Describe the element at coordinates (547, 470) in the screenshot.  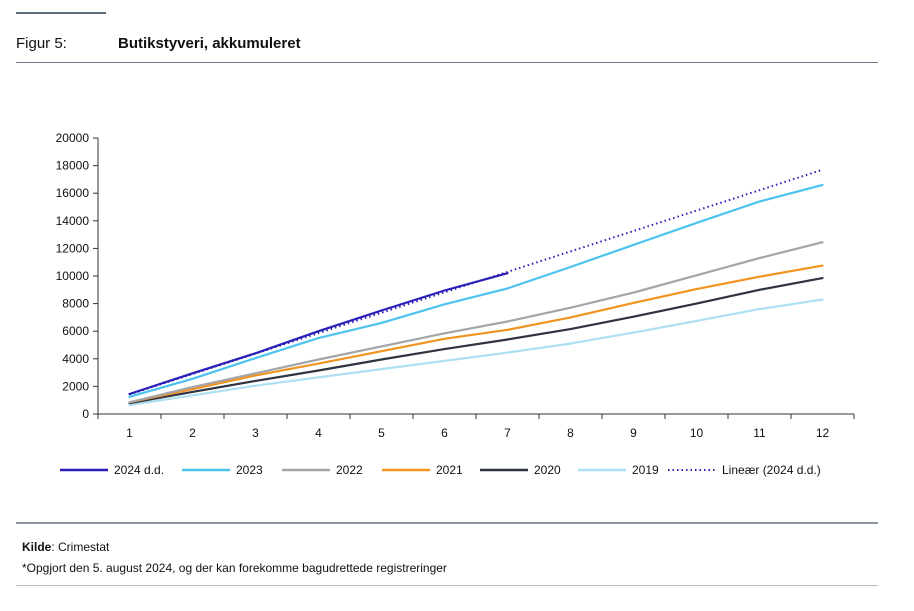
I see `legend-label: 2020` at that location.